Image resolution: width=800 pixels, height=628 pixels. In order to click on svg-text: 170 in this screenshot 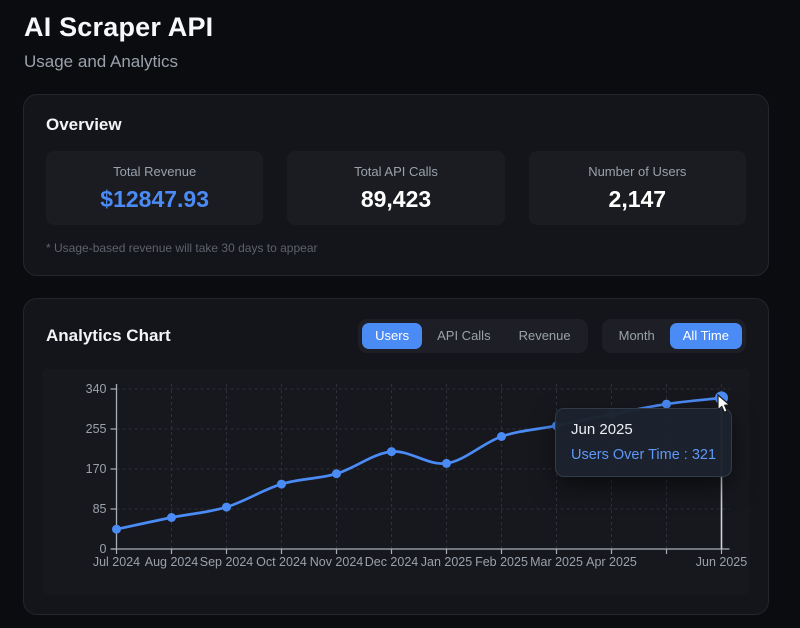, I will do `click(96, 469)`.